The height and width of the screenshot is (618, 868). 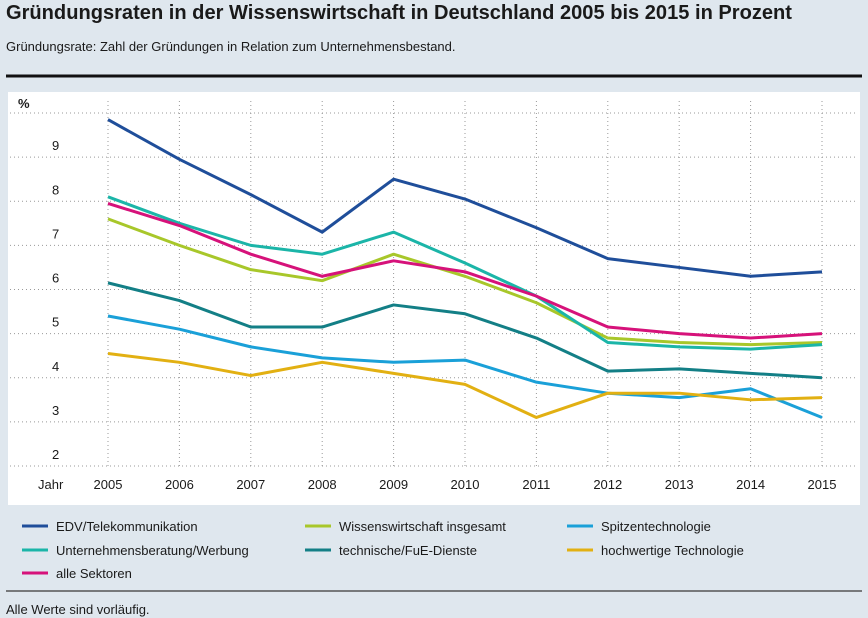 What do you see at coordinates (465, 484) in the screenshot?
I see `x-tick-label: 2010` at bounding box center [465, 484].